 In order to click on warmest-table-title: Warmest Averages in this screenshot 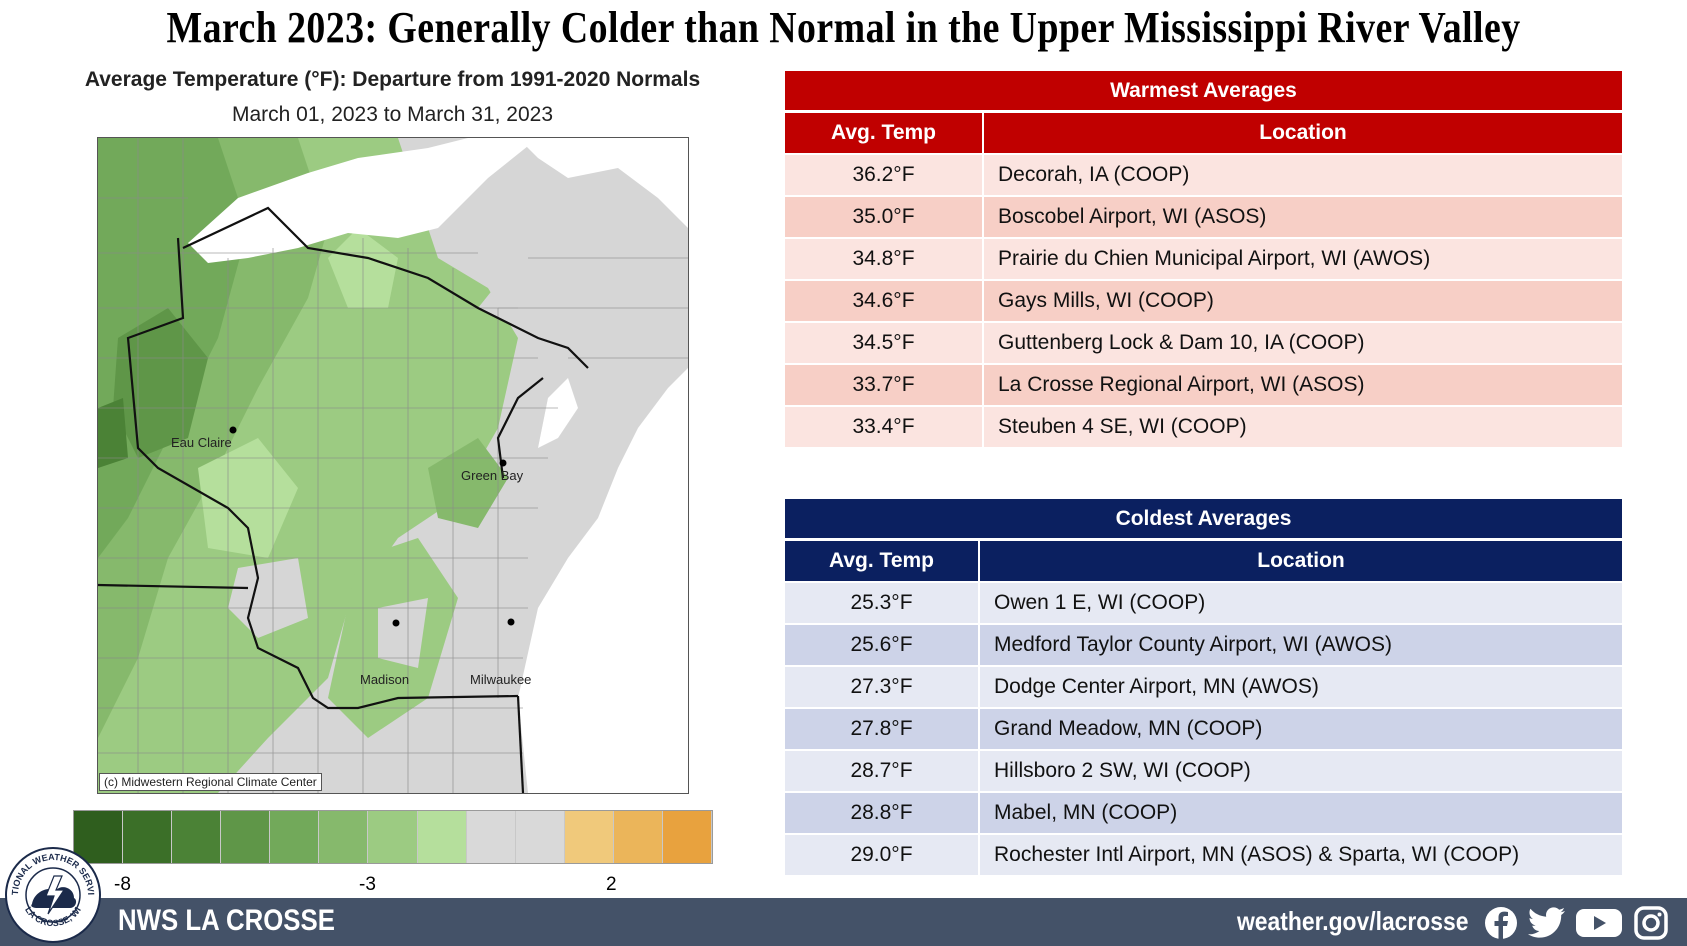, I will do `click(1203, 90)`.